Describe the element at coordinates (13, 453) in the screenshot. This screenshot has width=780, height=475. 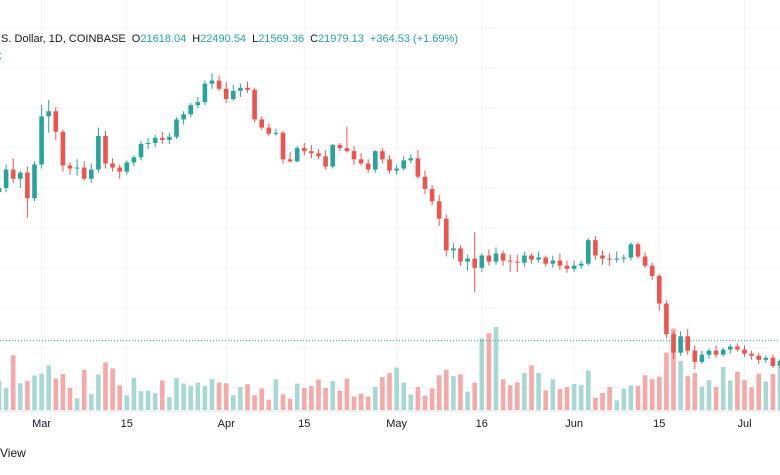
I see `footer-brand: View` at that location.